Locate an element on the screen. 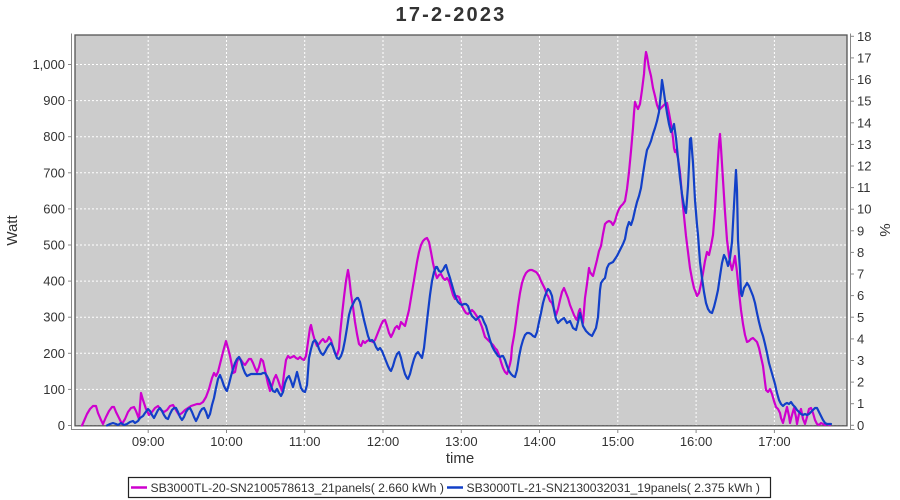 The width and height of the screenshot is (900, 500). svg-text: 15:00 is located at coordinates (618, 441).